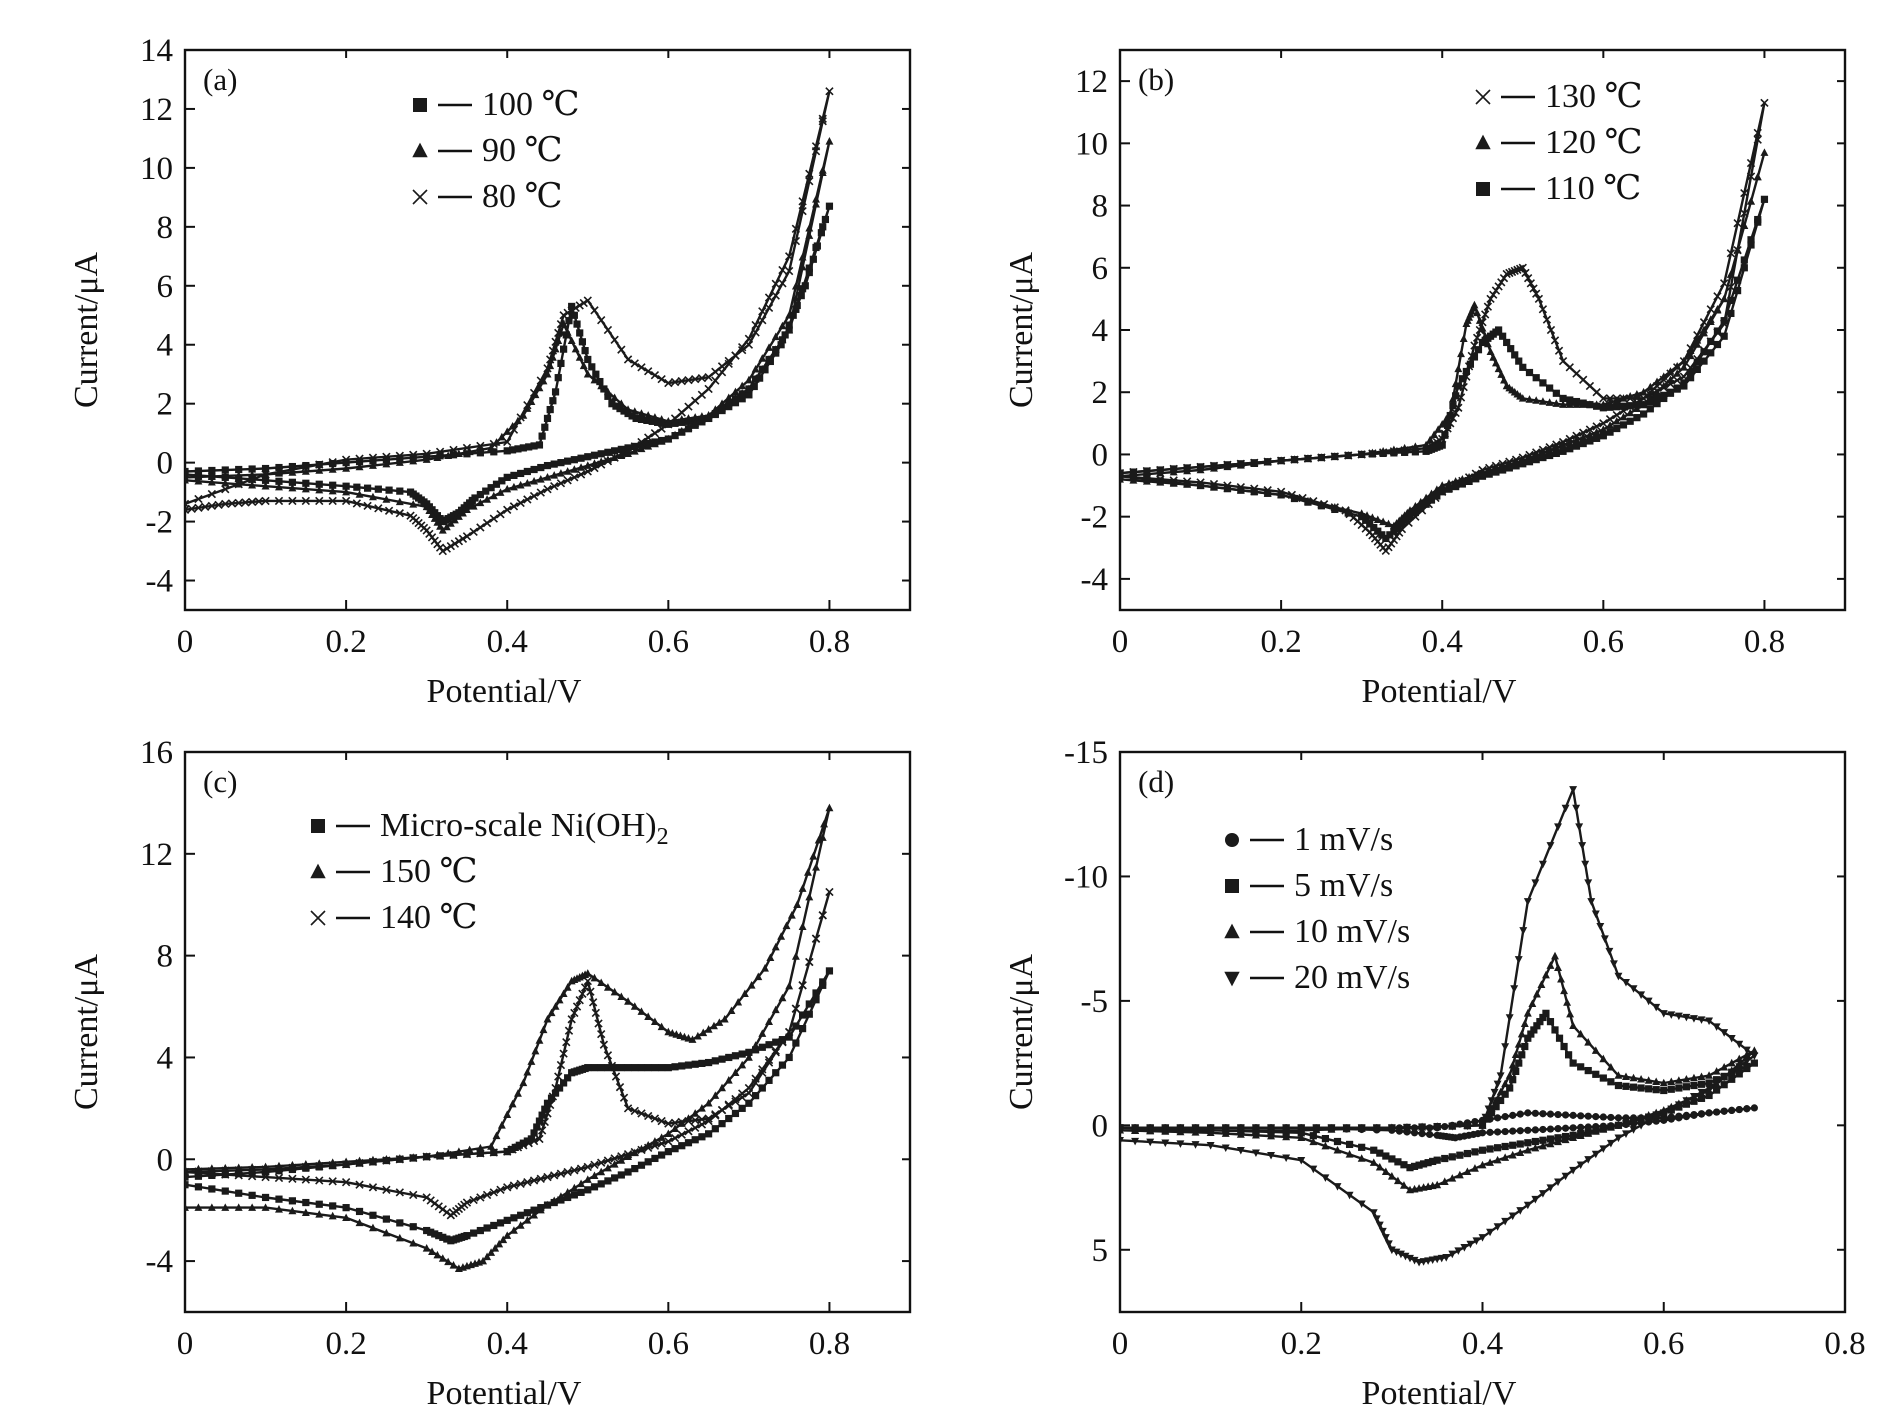 The width and height of the screenshot is (1901, 1421). Describe the element at coordinates (1309, 885) in the screenshot. I see `legend-item: 5 mV/s` at that location.